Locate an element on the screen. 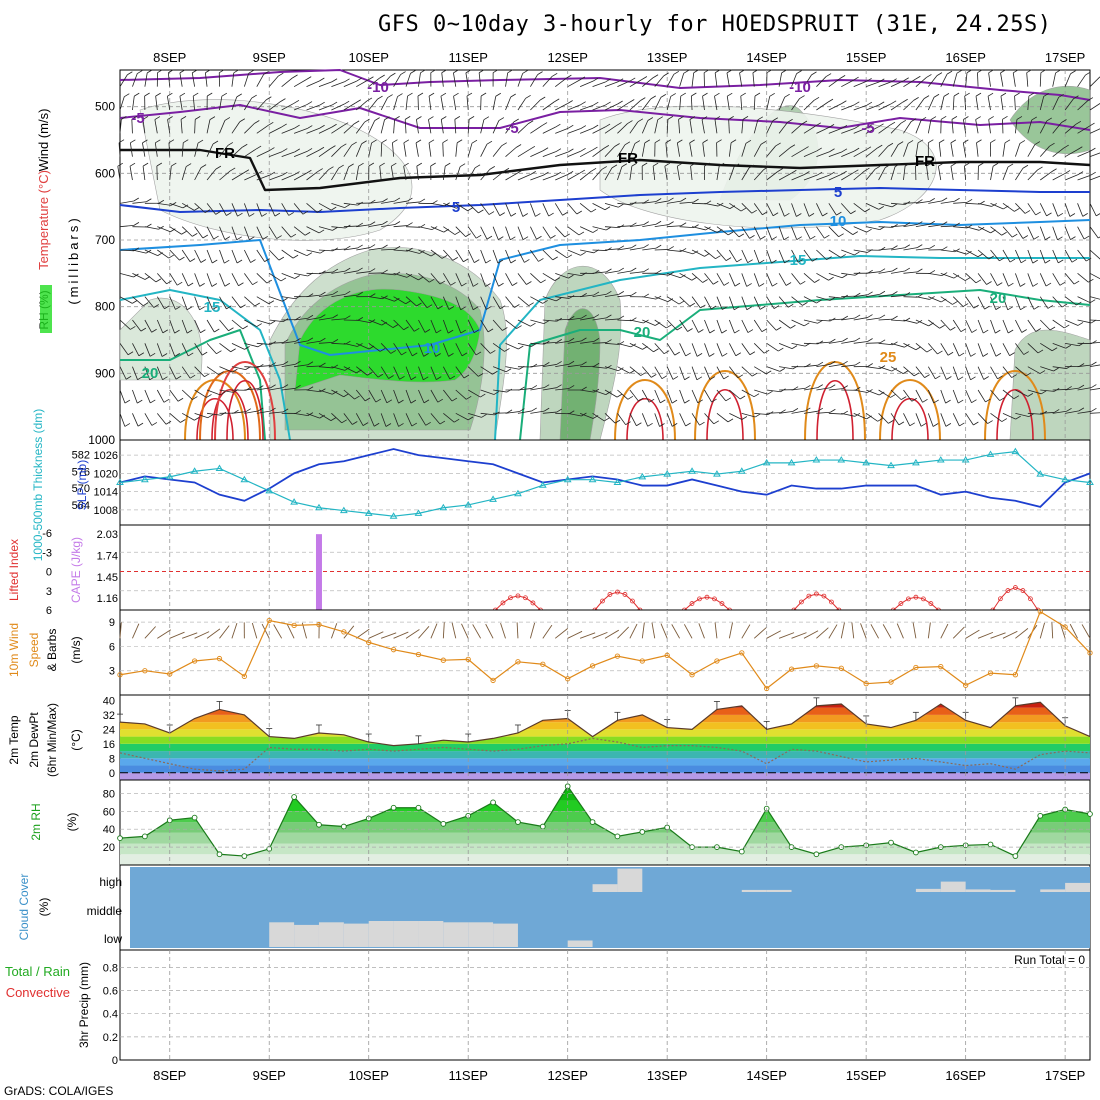  temp-contour-20a is located at coordinates (193, 385).